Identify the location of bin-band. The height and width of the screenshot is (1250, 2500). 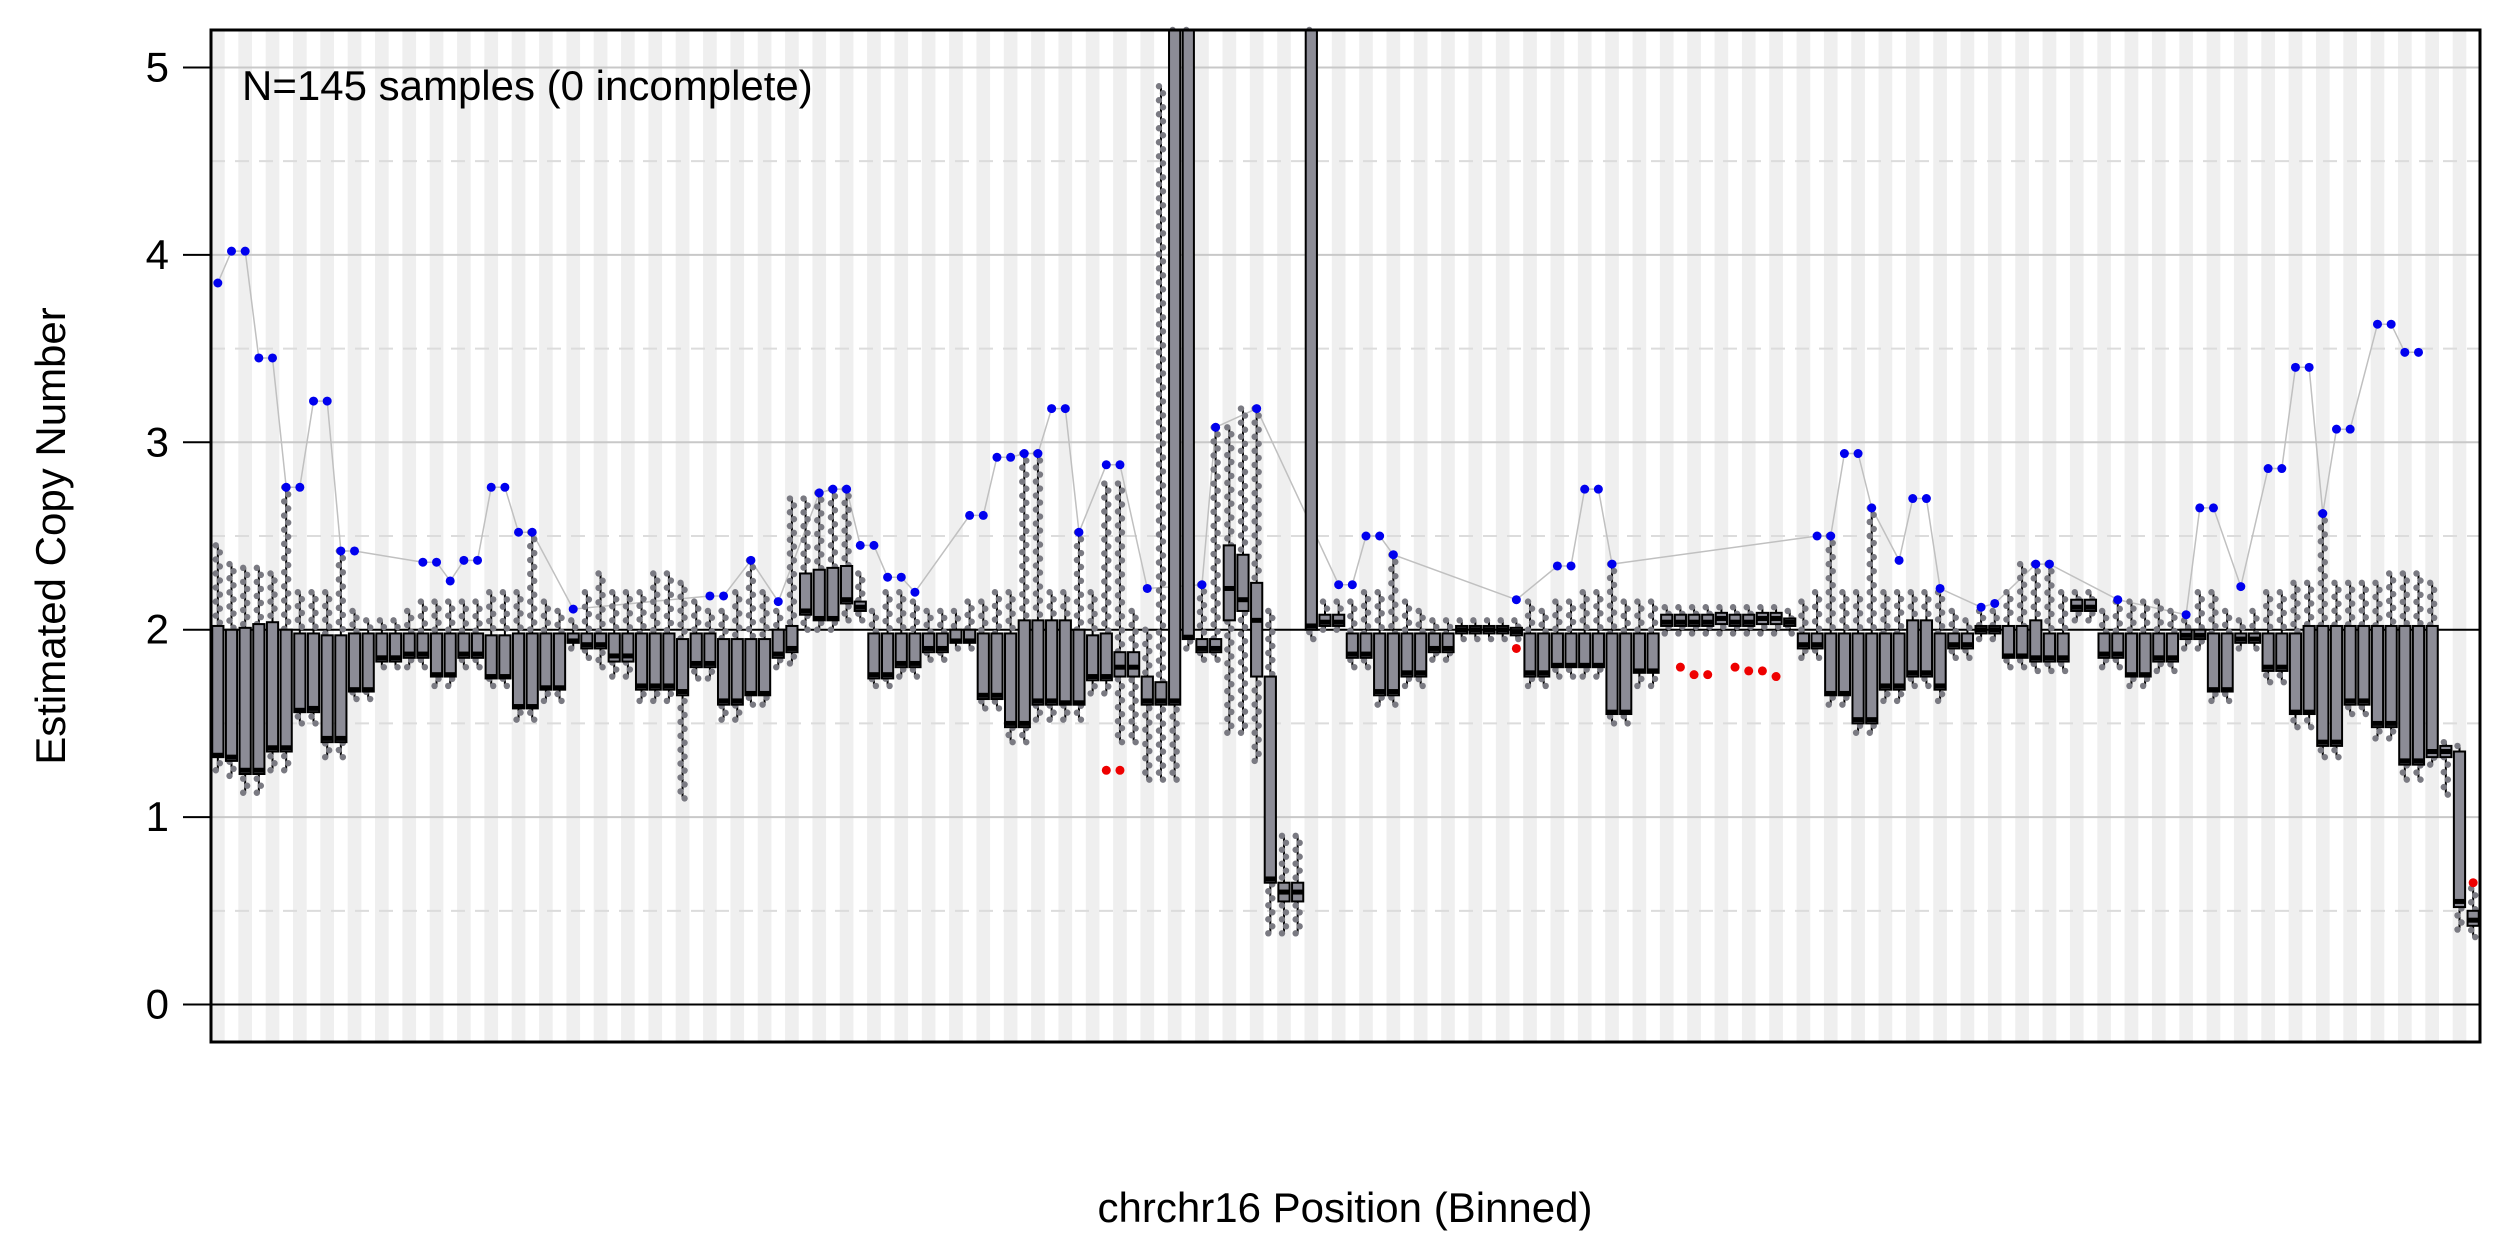
(874, 536).